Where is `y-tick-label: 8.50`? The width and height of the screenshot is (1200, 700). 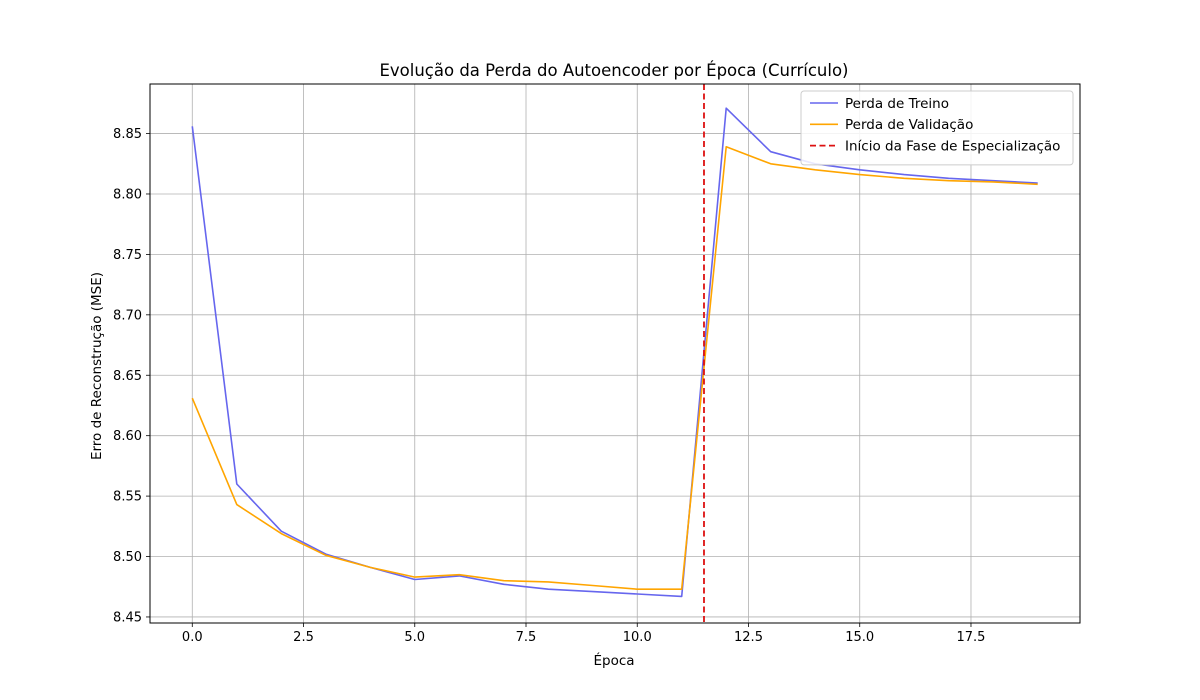 y-tick-label: 8.50 is located at coordinates (127, 557).